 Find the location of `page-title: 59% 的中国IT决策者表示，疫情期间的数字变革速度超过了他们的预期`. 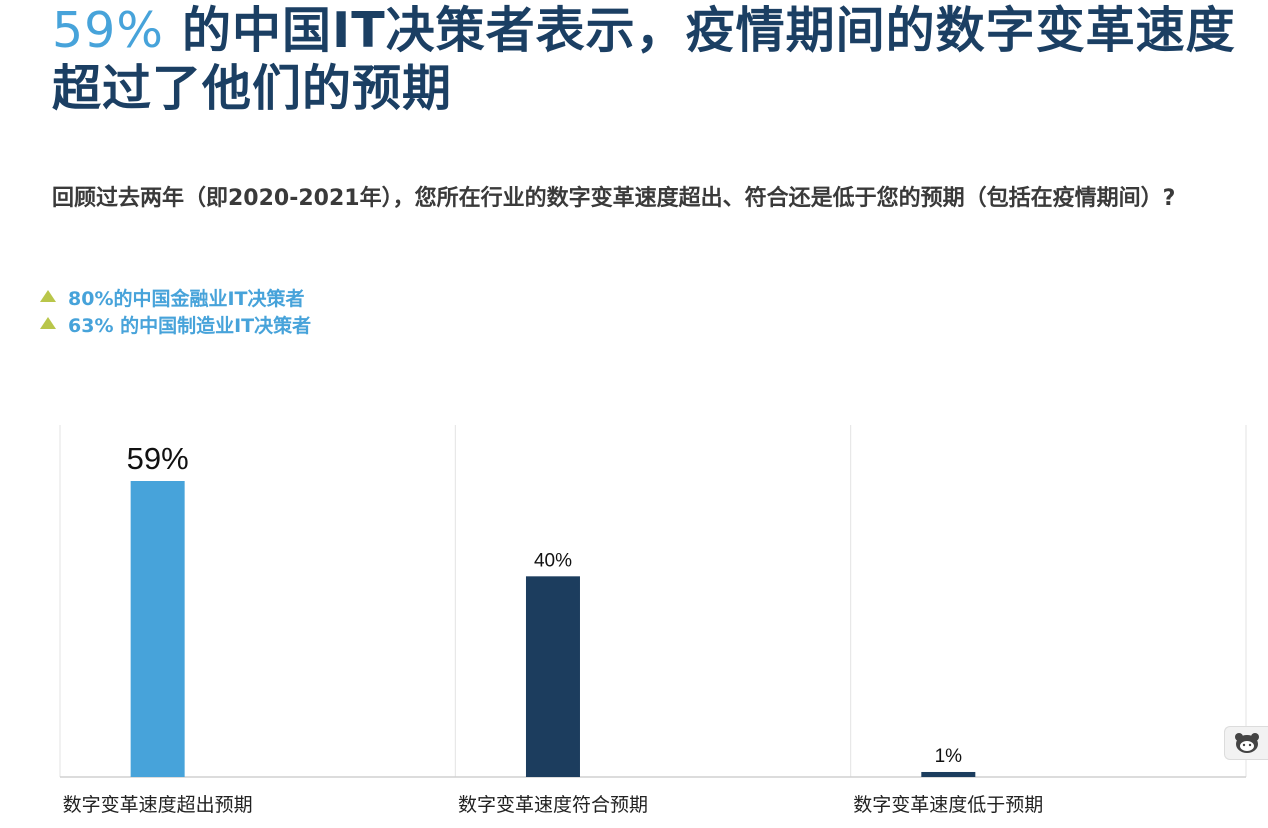

page-title: 59% 的中国IT决策者表示，疫情期间的数字变革速度超过了他们的预期 is located at coordinates (652, 60).